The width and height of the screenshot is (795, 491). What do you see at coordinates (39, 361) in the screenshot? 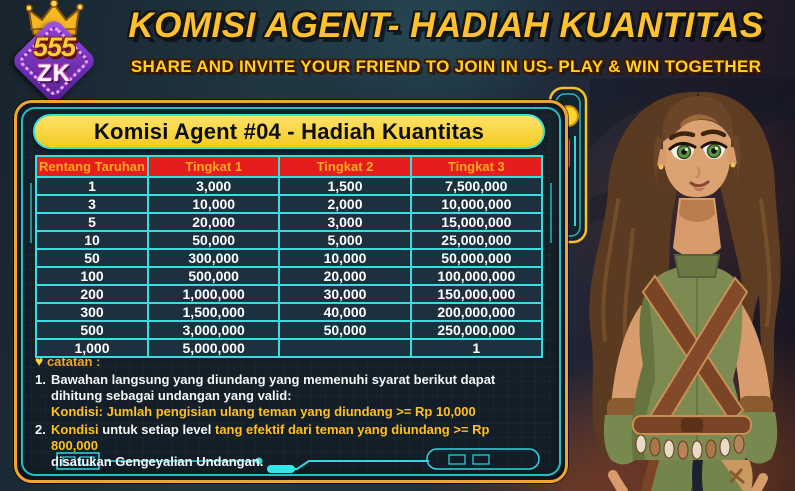
I see `heart-icon: ♥` at bounding box center [39, 361].